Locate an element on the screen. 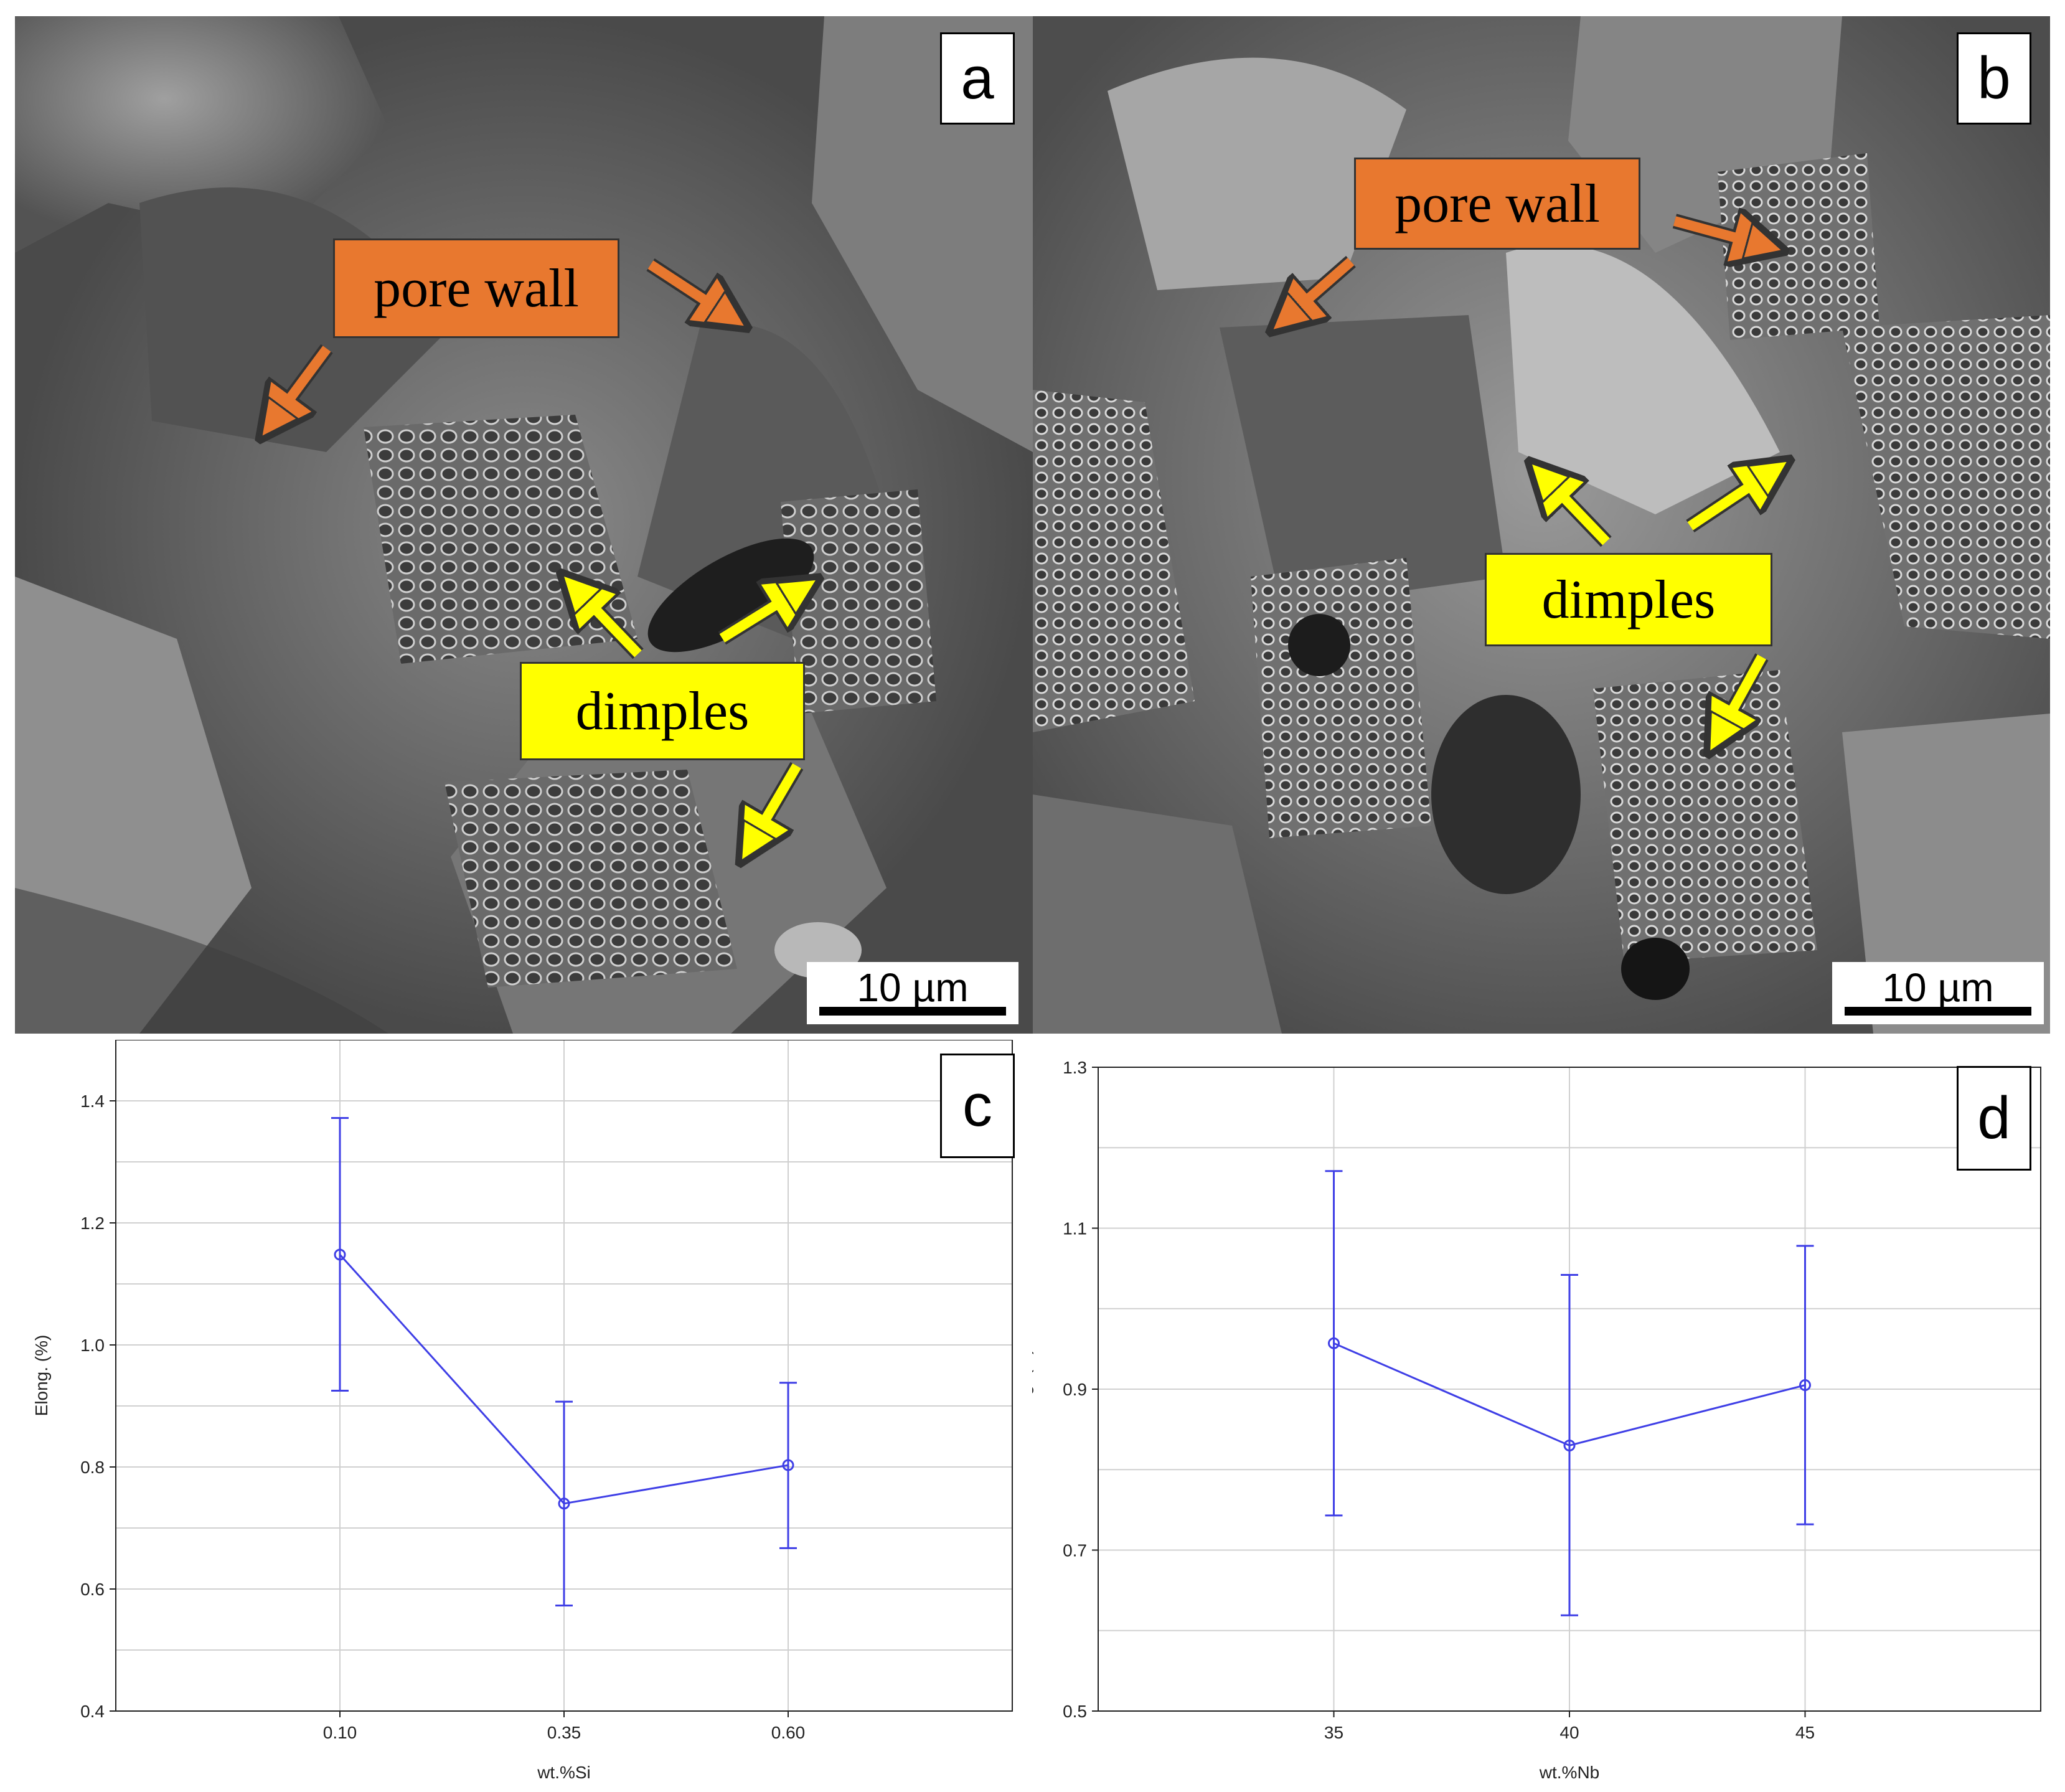  y-tick-label: 1.4 is located at coordinates (93, 1101).